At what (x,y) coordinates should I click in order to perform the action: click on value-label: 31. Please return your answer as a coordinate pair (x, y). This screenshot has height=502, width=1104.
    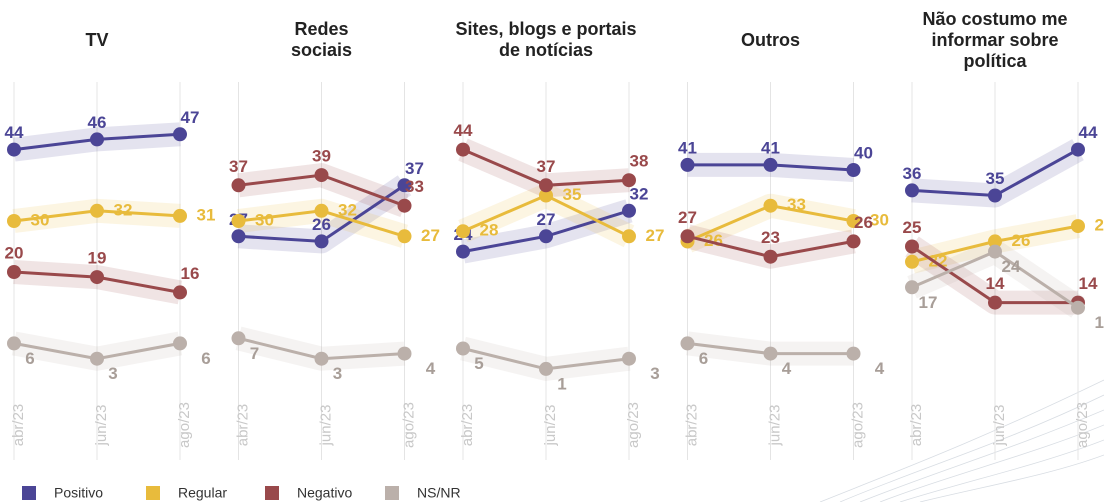
    Looking at the image, I should click on (206, 214).